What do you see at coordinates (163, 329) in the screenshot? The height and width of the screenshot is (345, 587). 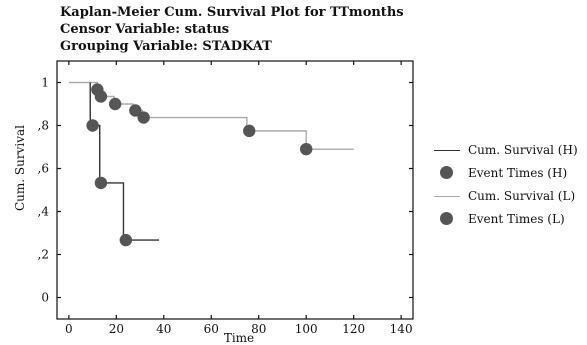 I see `x-tick-label: 40` at bounding box center [163, 329].